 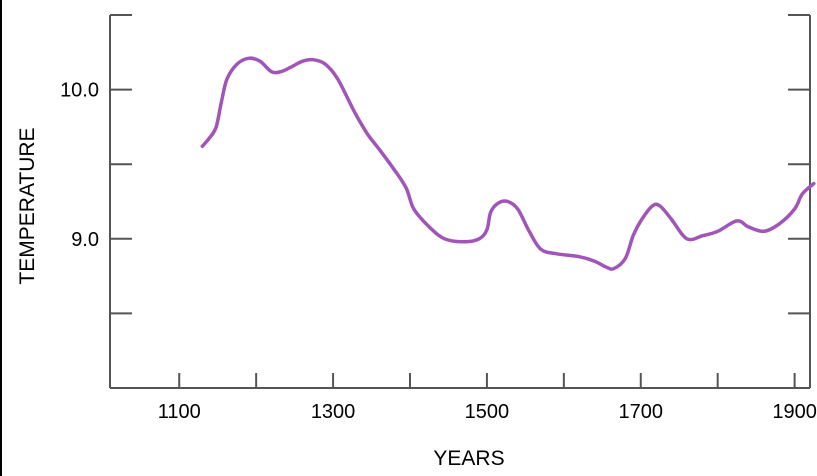 I want to click on y-tick-label: 10.0, so click(x=79, y=91).